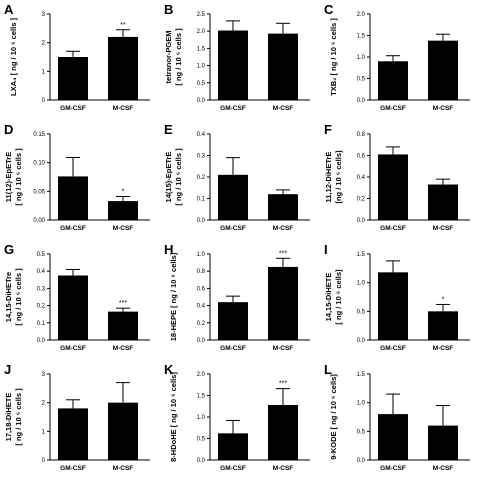 This screenshot has height=480, width=480. I want to click on y-axis-label: 11,12-DiHETrE, so click(328, 177).